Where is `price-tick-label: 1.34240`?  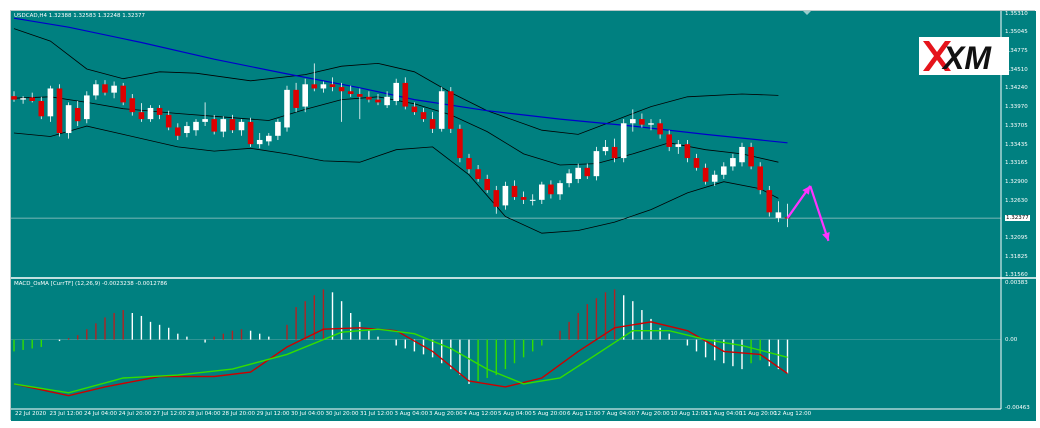
price-tick-label: 1.34240 is located at coordinates (1016, 88).